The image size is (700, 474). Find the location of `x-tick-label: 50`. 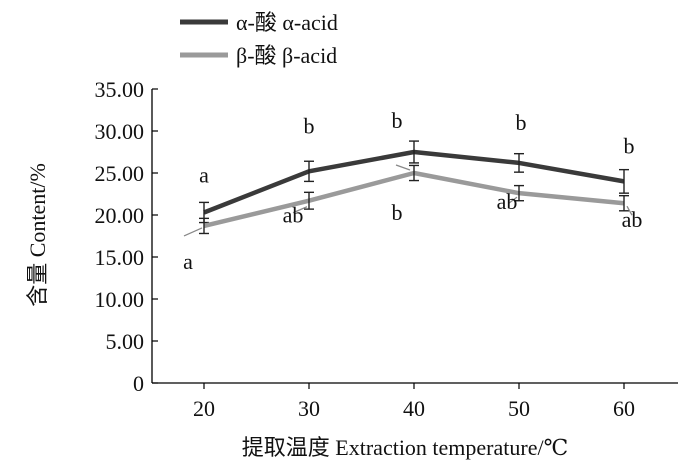

x-tick-label: 50 is located at coordinates (519, 408).